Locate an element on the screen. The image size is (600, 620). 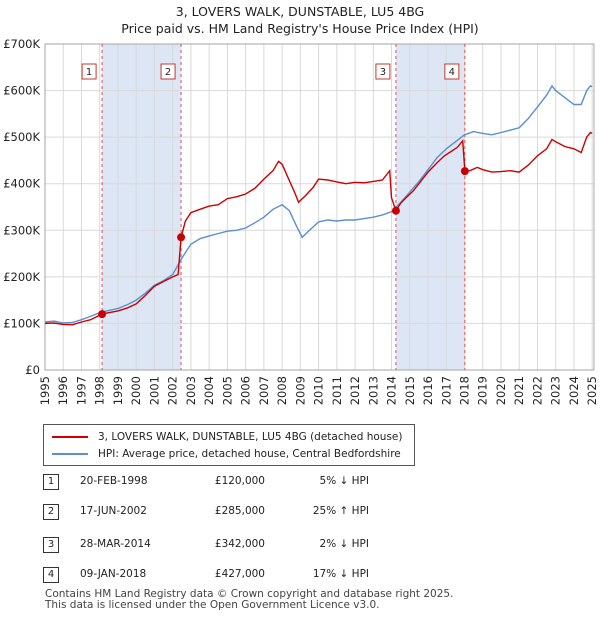
sale-number: 2 is located at coordinates (51, 512).